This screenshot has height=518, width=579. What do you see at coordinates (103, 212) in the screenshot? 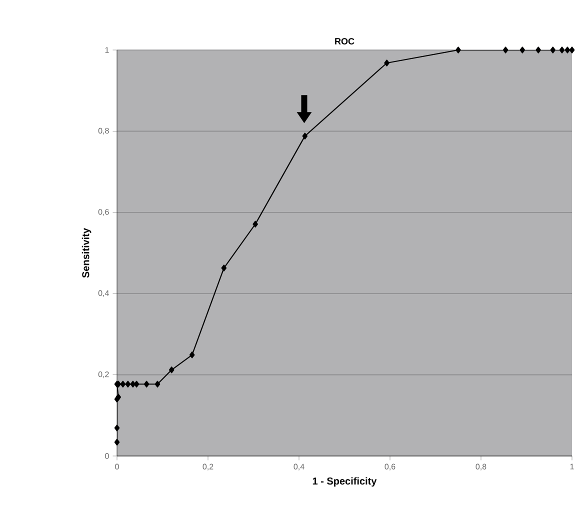
I see `y-tick-label: 0,6` at bounding box center [103, 212].